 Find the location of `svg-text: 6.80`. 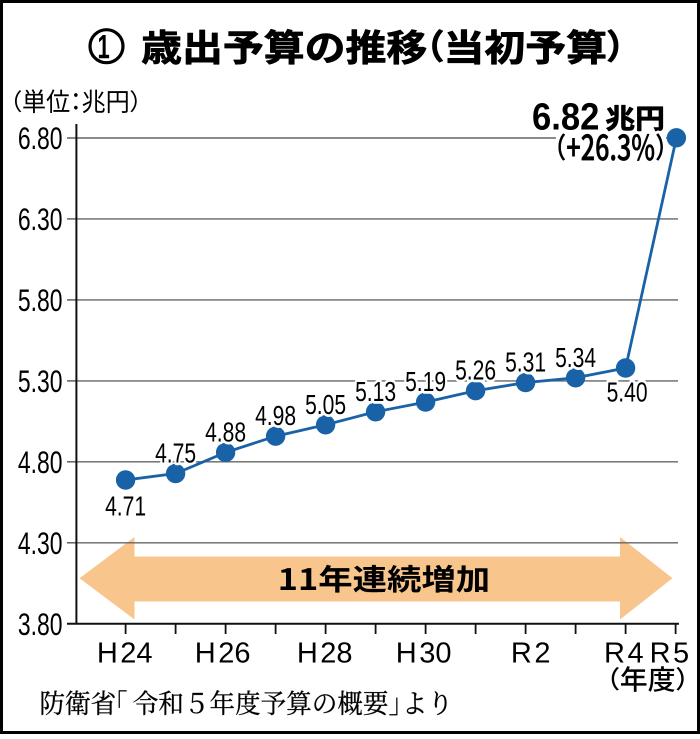

svg-text: 6.80 is located at coordinates (40, 138).